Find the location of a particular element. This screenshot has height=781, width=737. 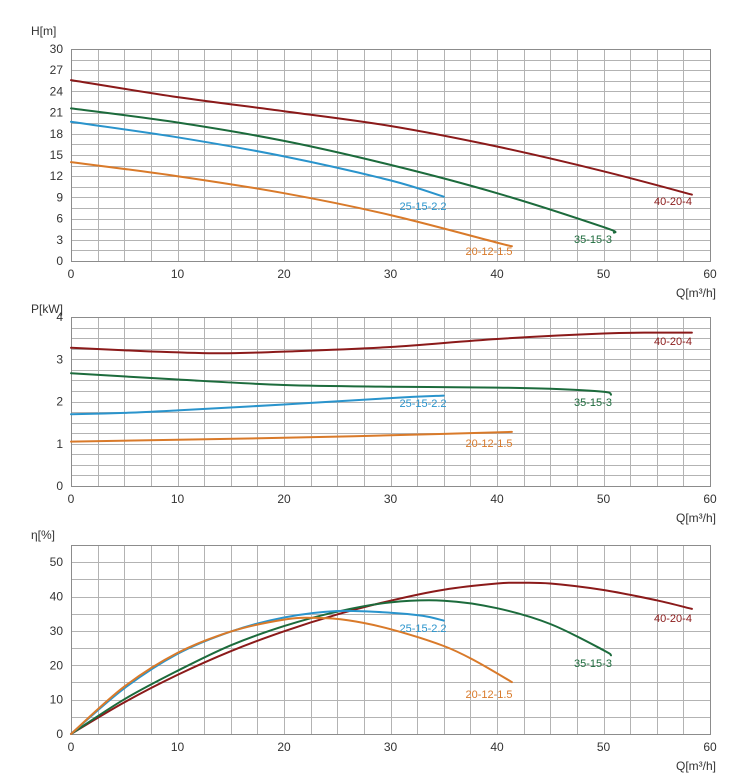

y-tick-label: 15 is located at coordinates (57, 155).